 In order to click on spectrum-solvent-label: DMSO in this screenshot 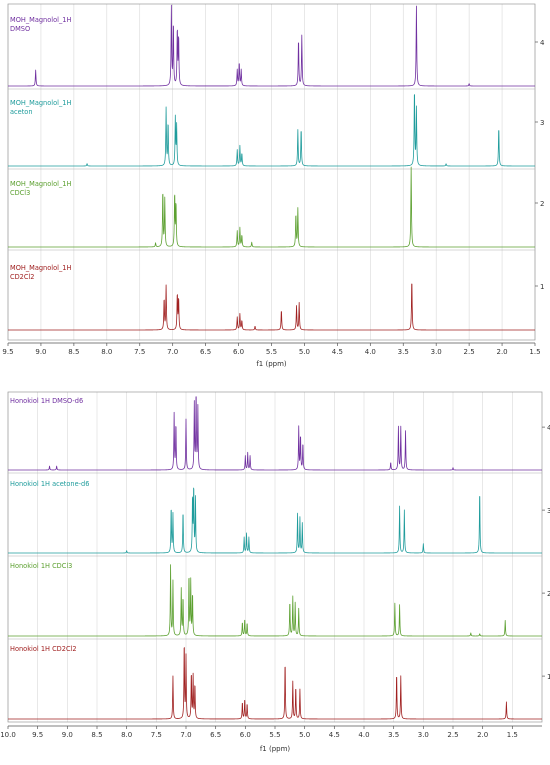, I will do `click(20, 29)`.